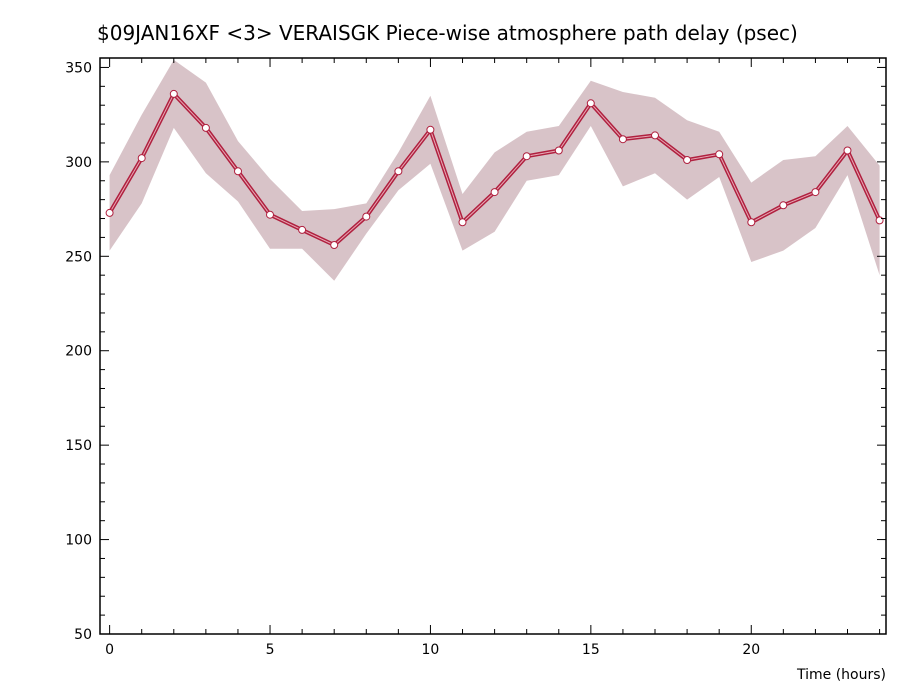  What do you see at coordinates (83, 635) in the screenshot?
I see `y-tick-label: 50` at bounding box center [83, 635].